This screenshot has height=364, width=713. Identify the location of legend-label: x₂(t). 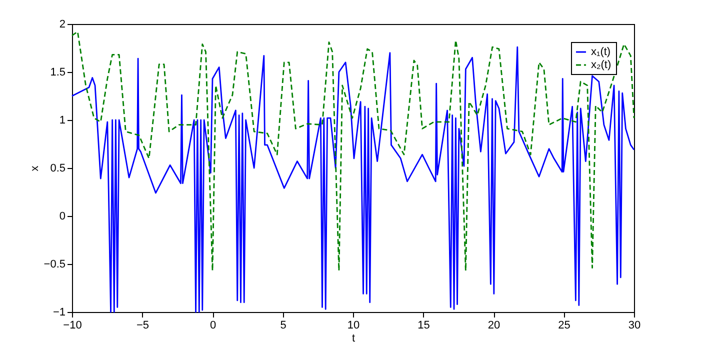
(601, 65).